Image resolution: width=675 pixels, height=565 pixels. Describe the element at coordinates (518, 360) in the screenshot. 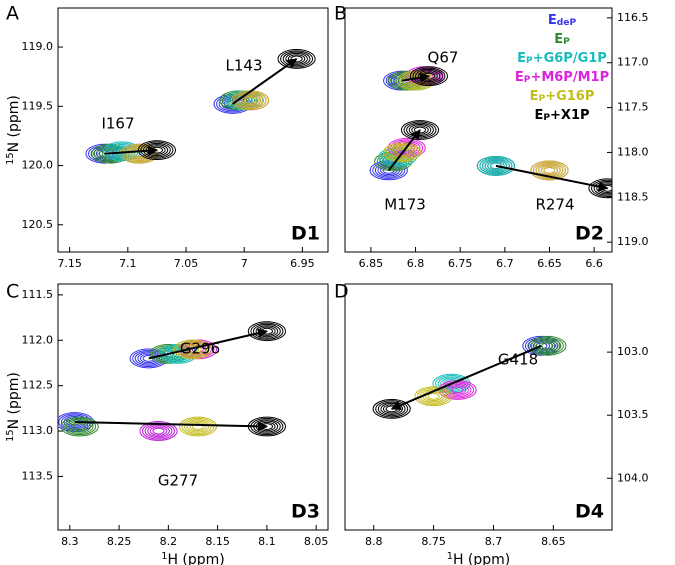

I see `residue-label: G418` at that location.